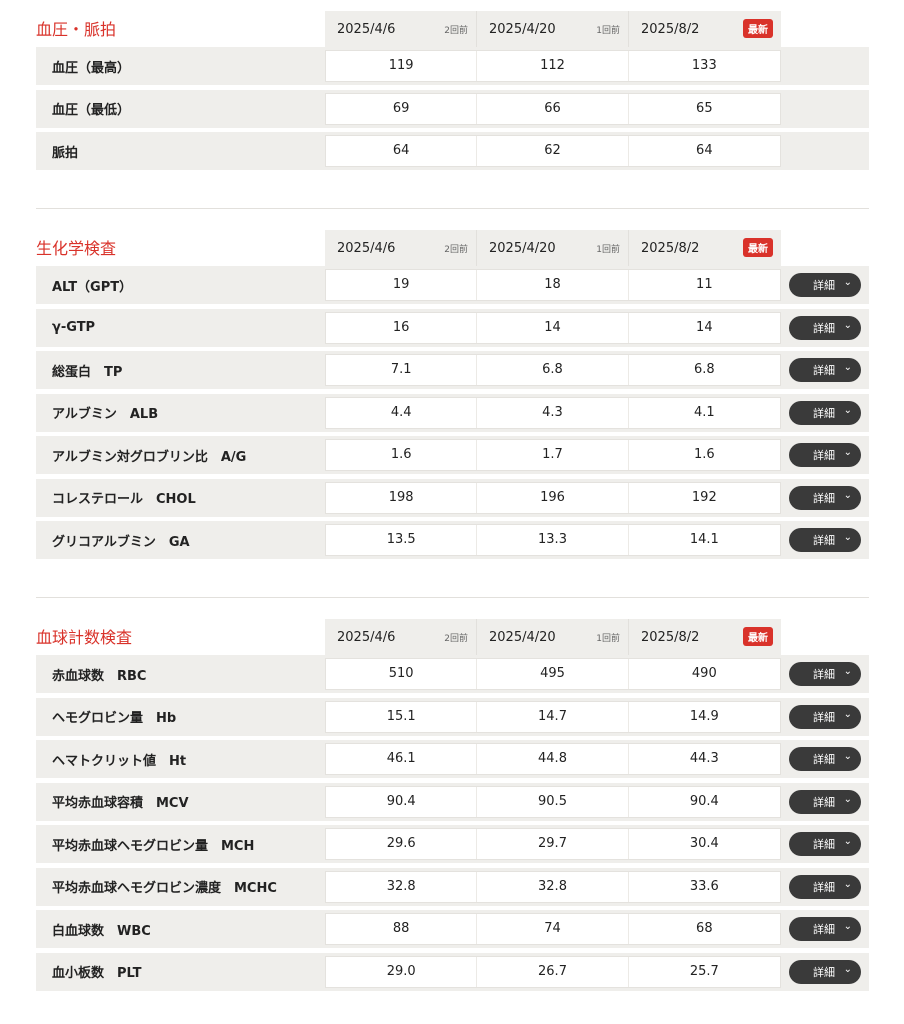 This screenshot has width=904, height=1024. I want to click on value-cell: 30.4, so click(704, 843).